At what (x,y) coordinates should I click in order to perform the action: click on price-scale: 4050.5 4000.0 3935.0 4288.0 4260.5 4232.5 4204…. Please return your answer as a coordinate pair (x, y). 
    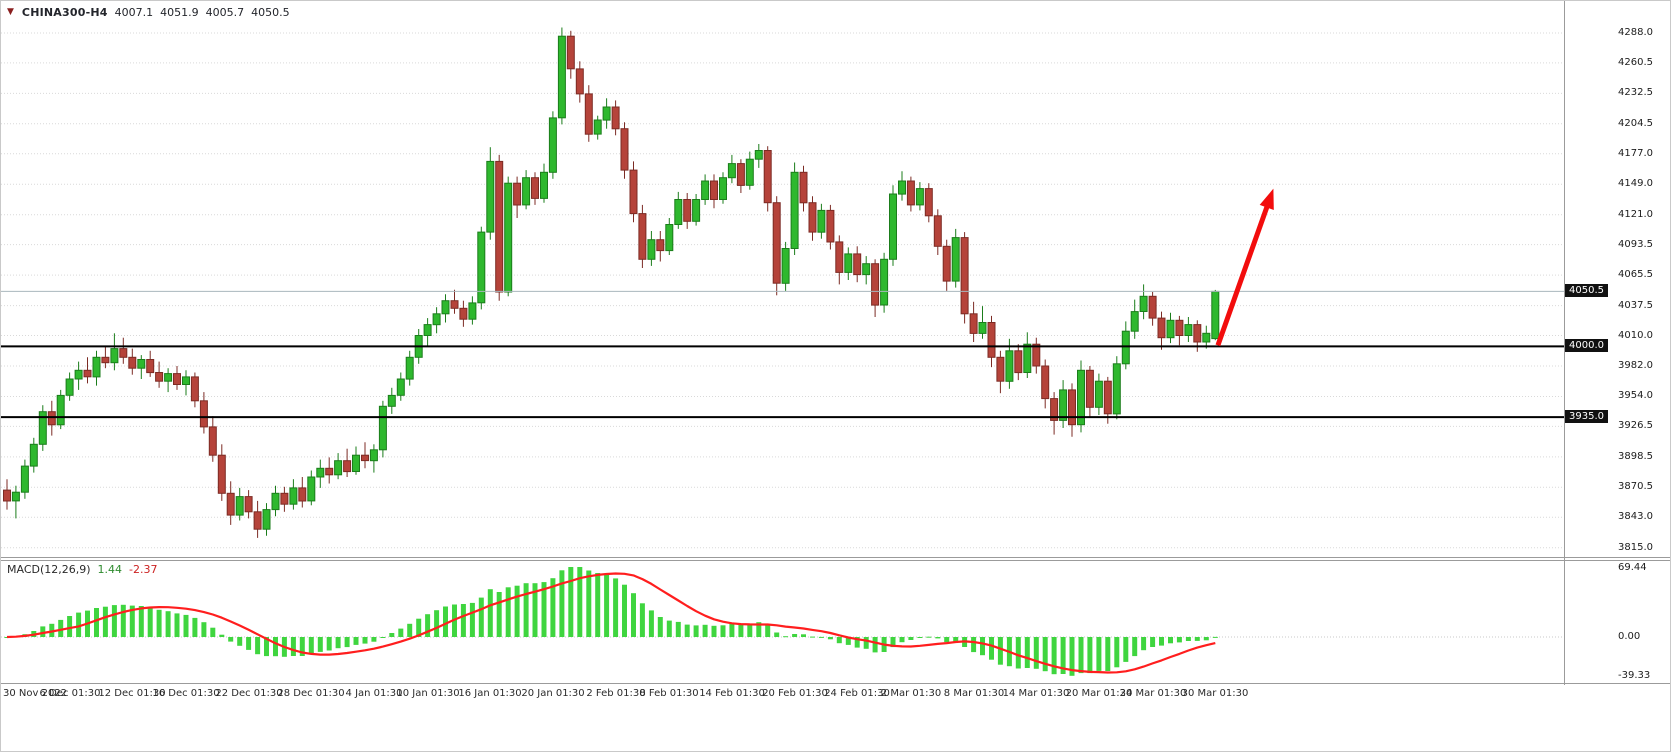
    Looking at the image, I should click on (1617, 279).